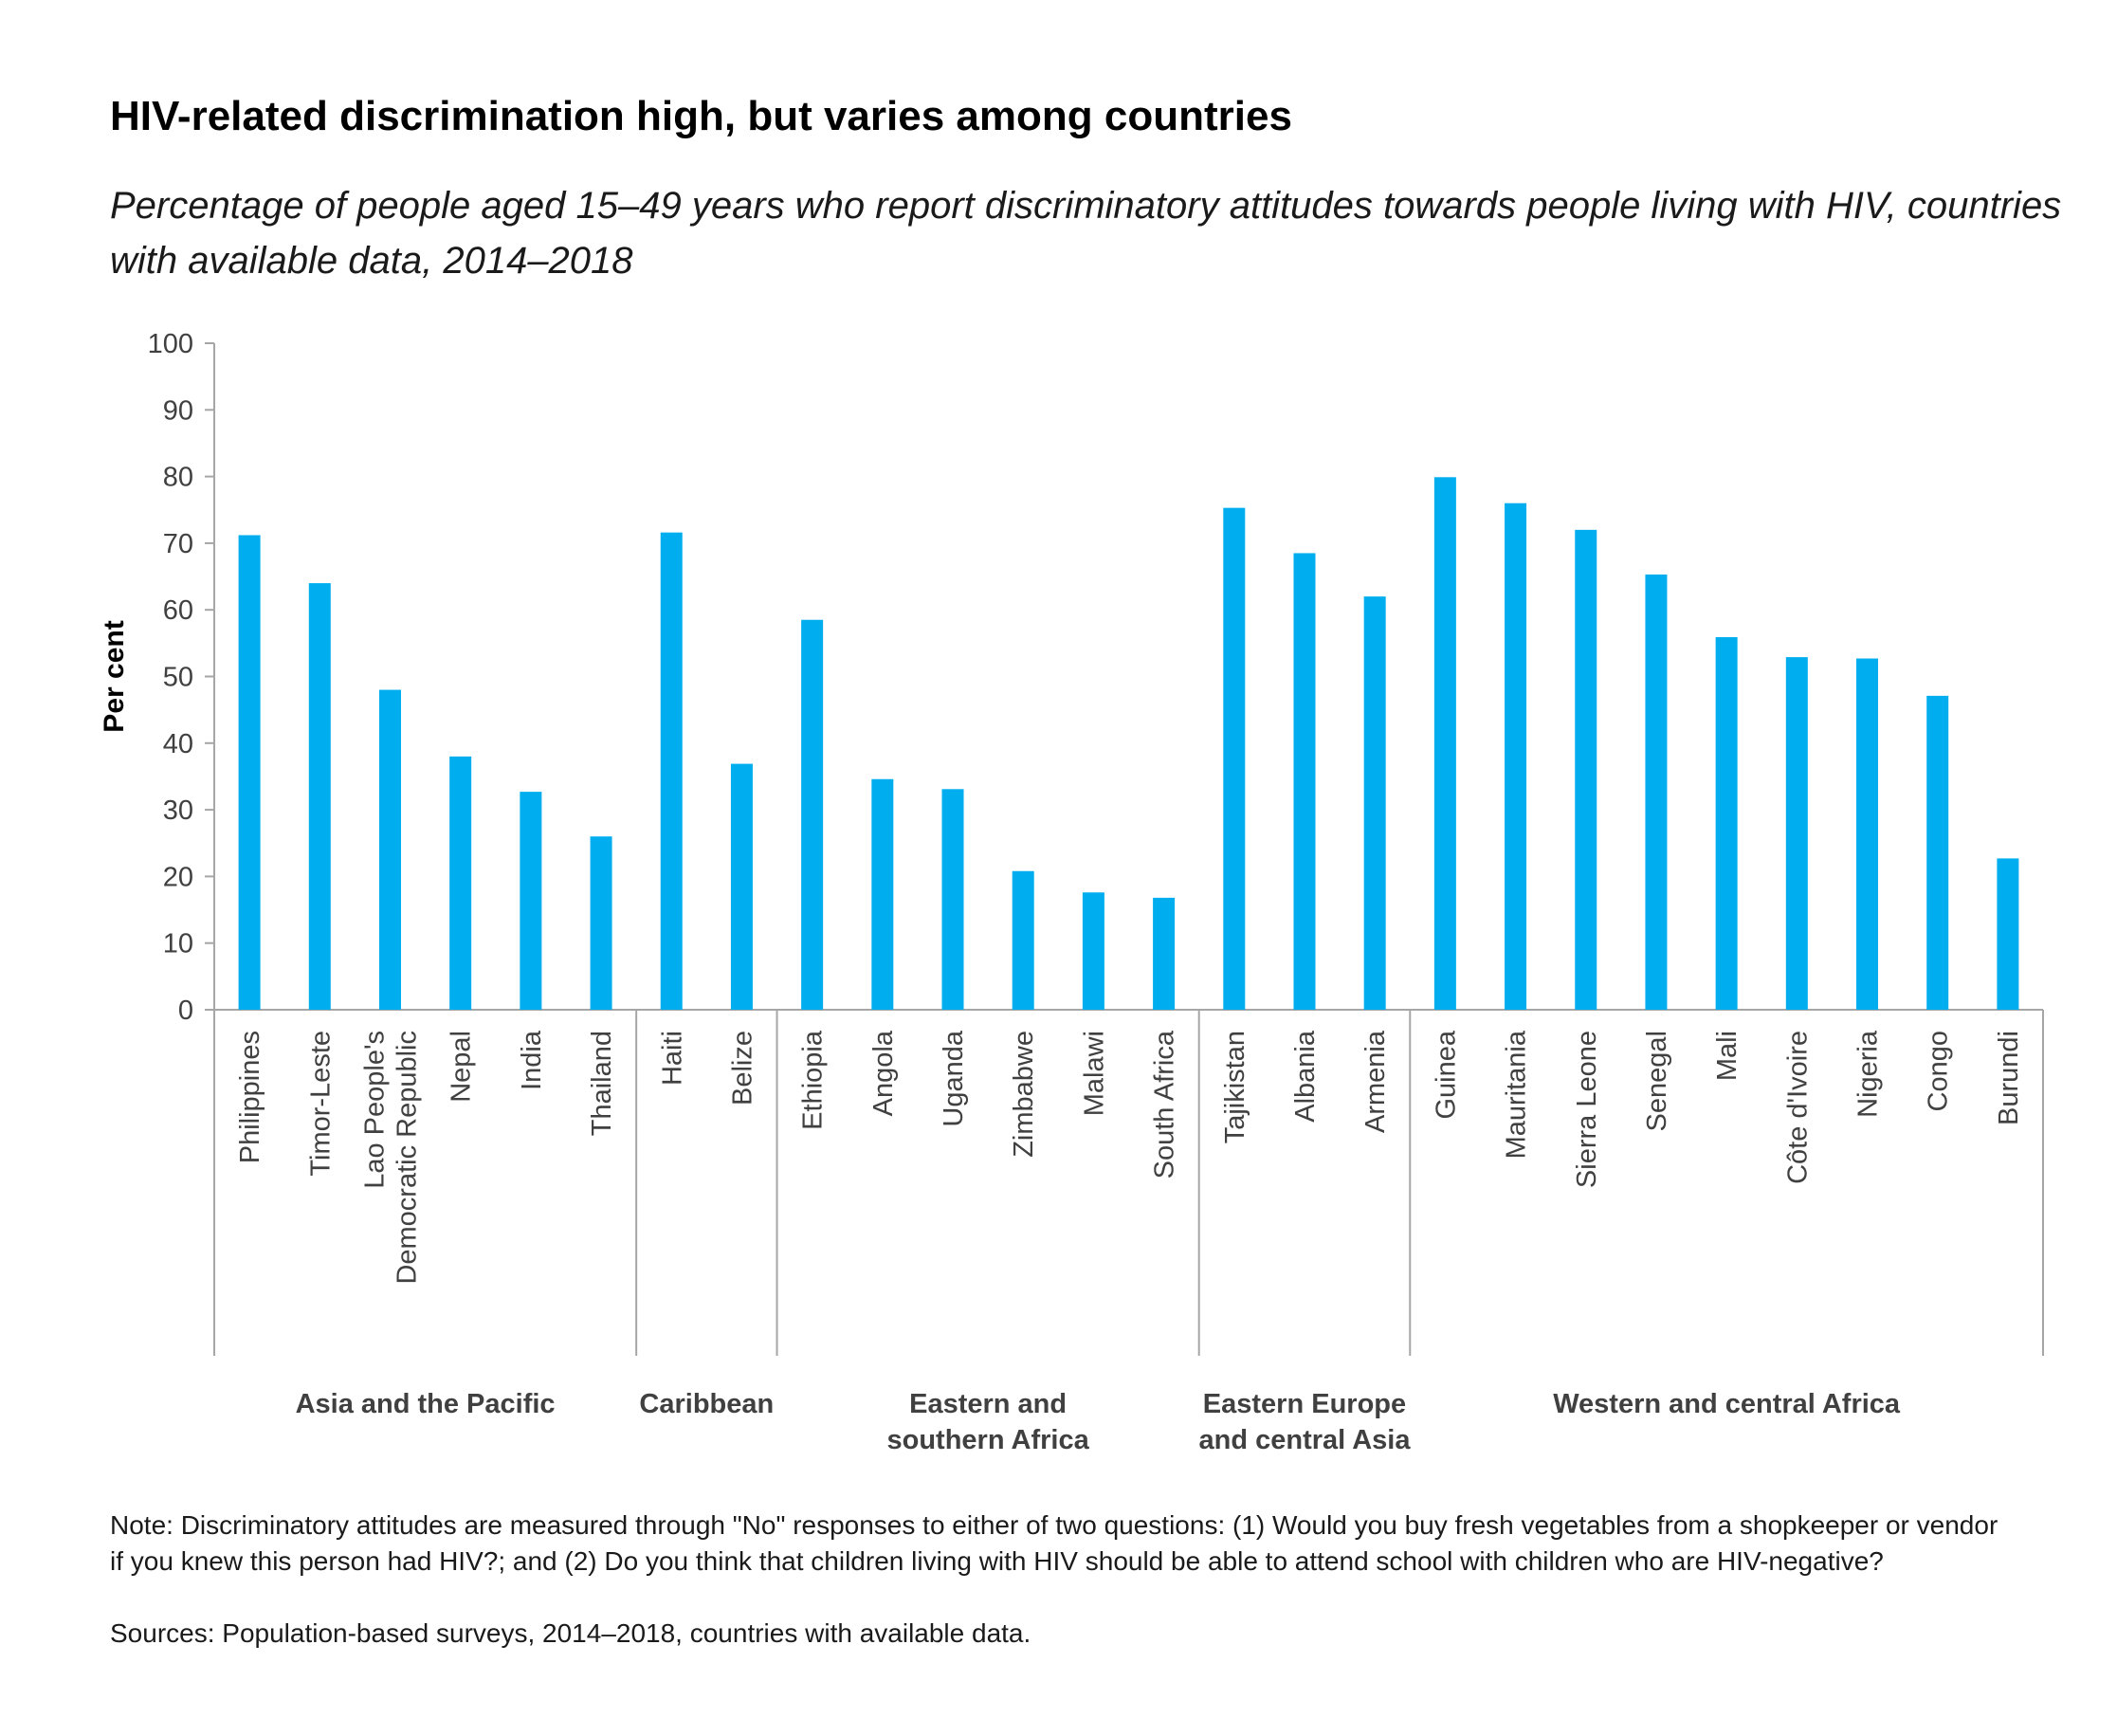 This screenshot has width=2117, height=1736. What do you see at coordinates (532, 1060) in the screenshot?
I see `category-label: India` at bounding box center [532, 1060].